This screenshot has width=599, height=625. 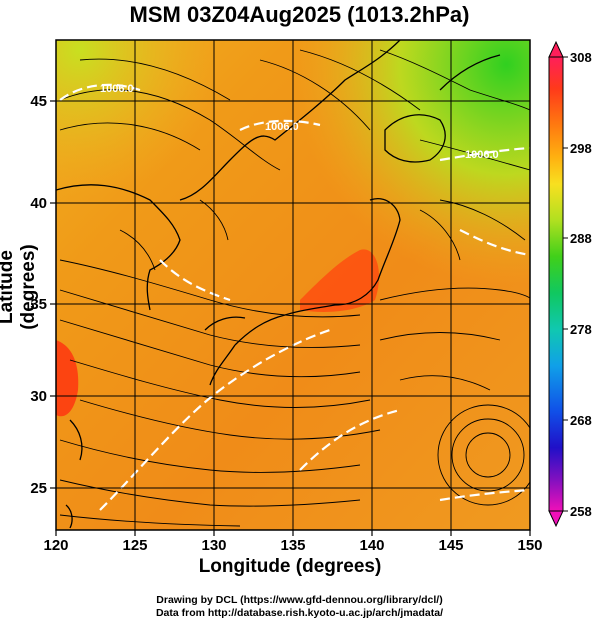 What do you see at coordinates (19, 287) in the screenshot?
I see `y-axis-label: Latitude (degrees)` at bounding box center [19, 287].